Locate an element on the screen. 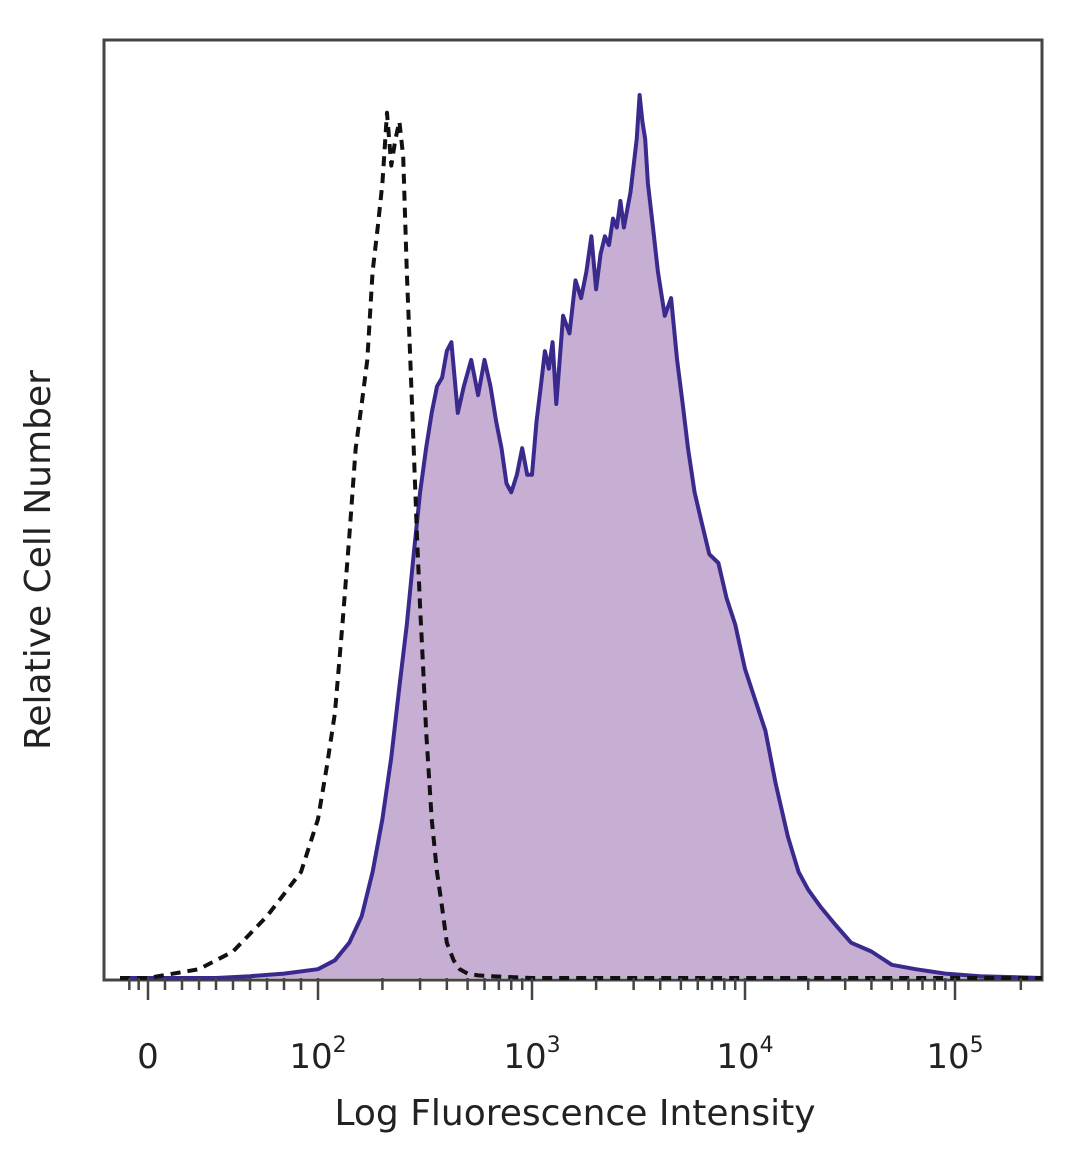 Image resolution: width=1080 pixels, height=1169 pixels. x-tick-label: 10⁴ is located at coordinates (744, 1055).